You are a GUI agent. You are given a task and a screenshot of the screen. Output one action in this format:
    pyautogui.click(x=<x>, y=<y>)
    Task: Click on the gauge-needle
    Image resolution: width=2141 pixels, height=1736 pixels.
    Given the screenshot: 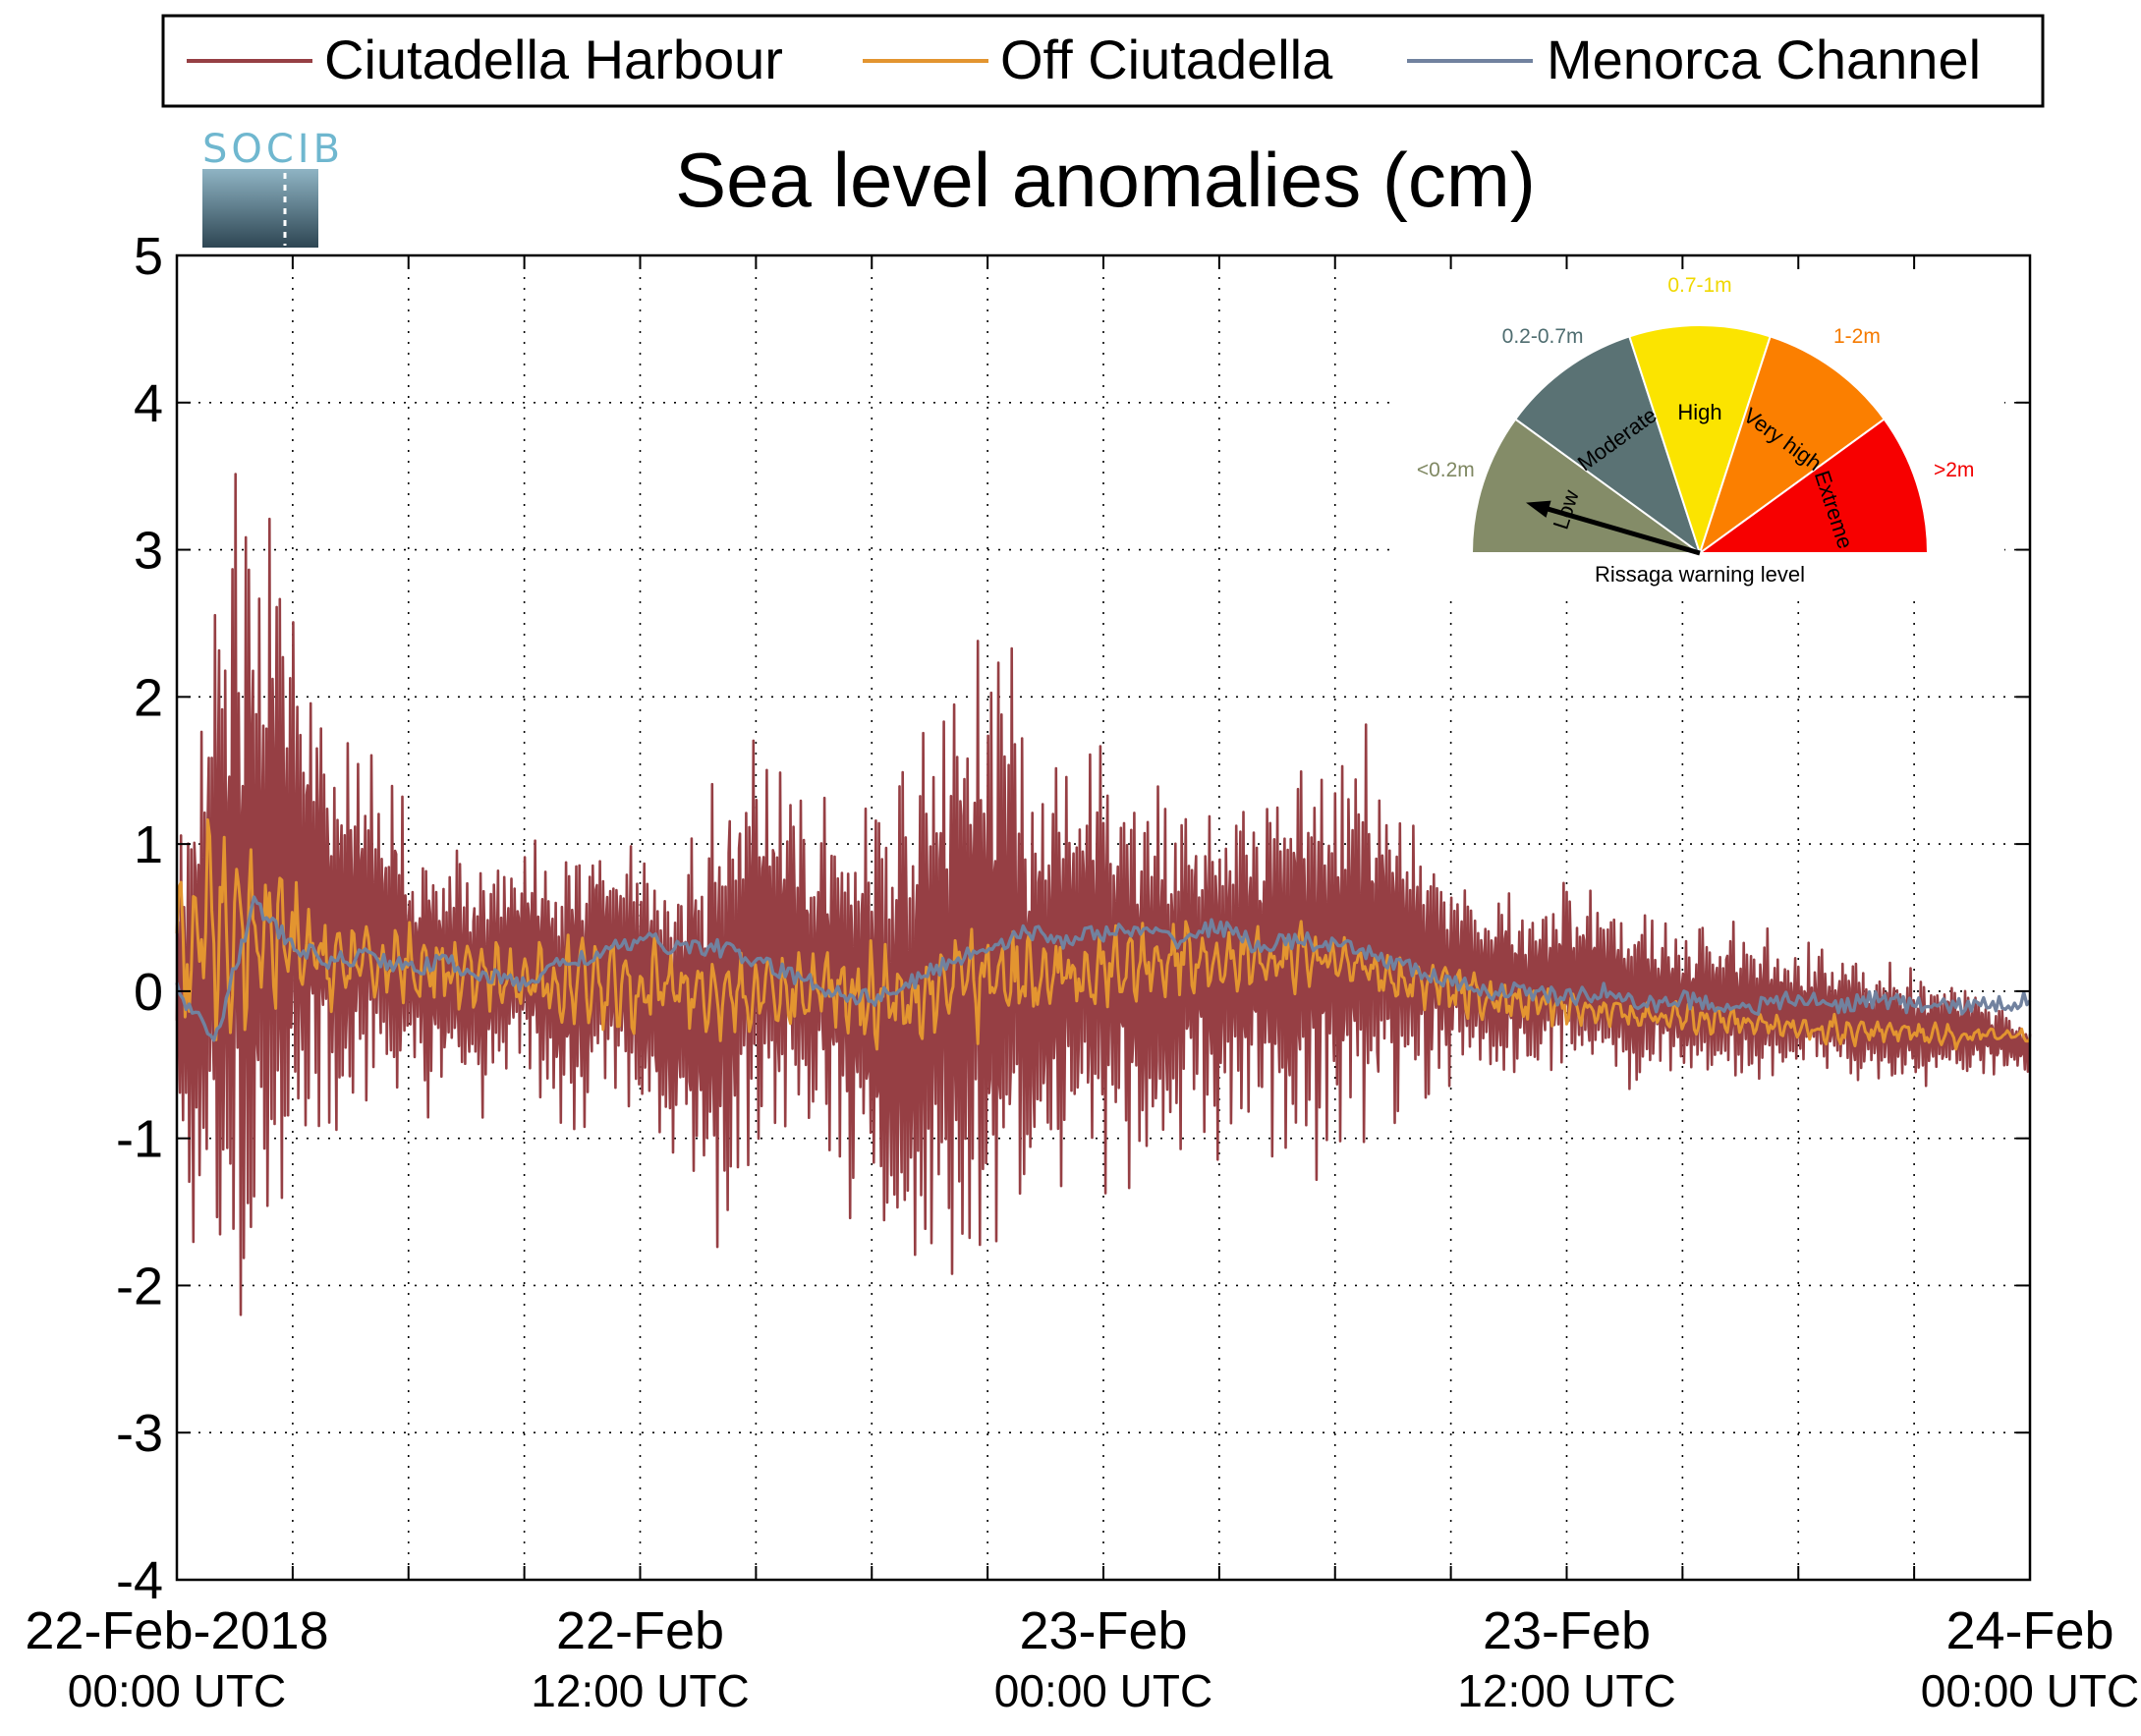 What is the action you would take?
    pyautogui.click(x=1613, y=528)
    